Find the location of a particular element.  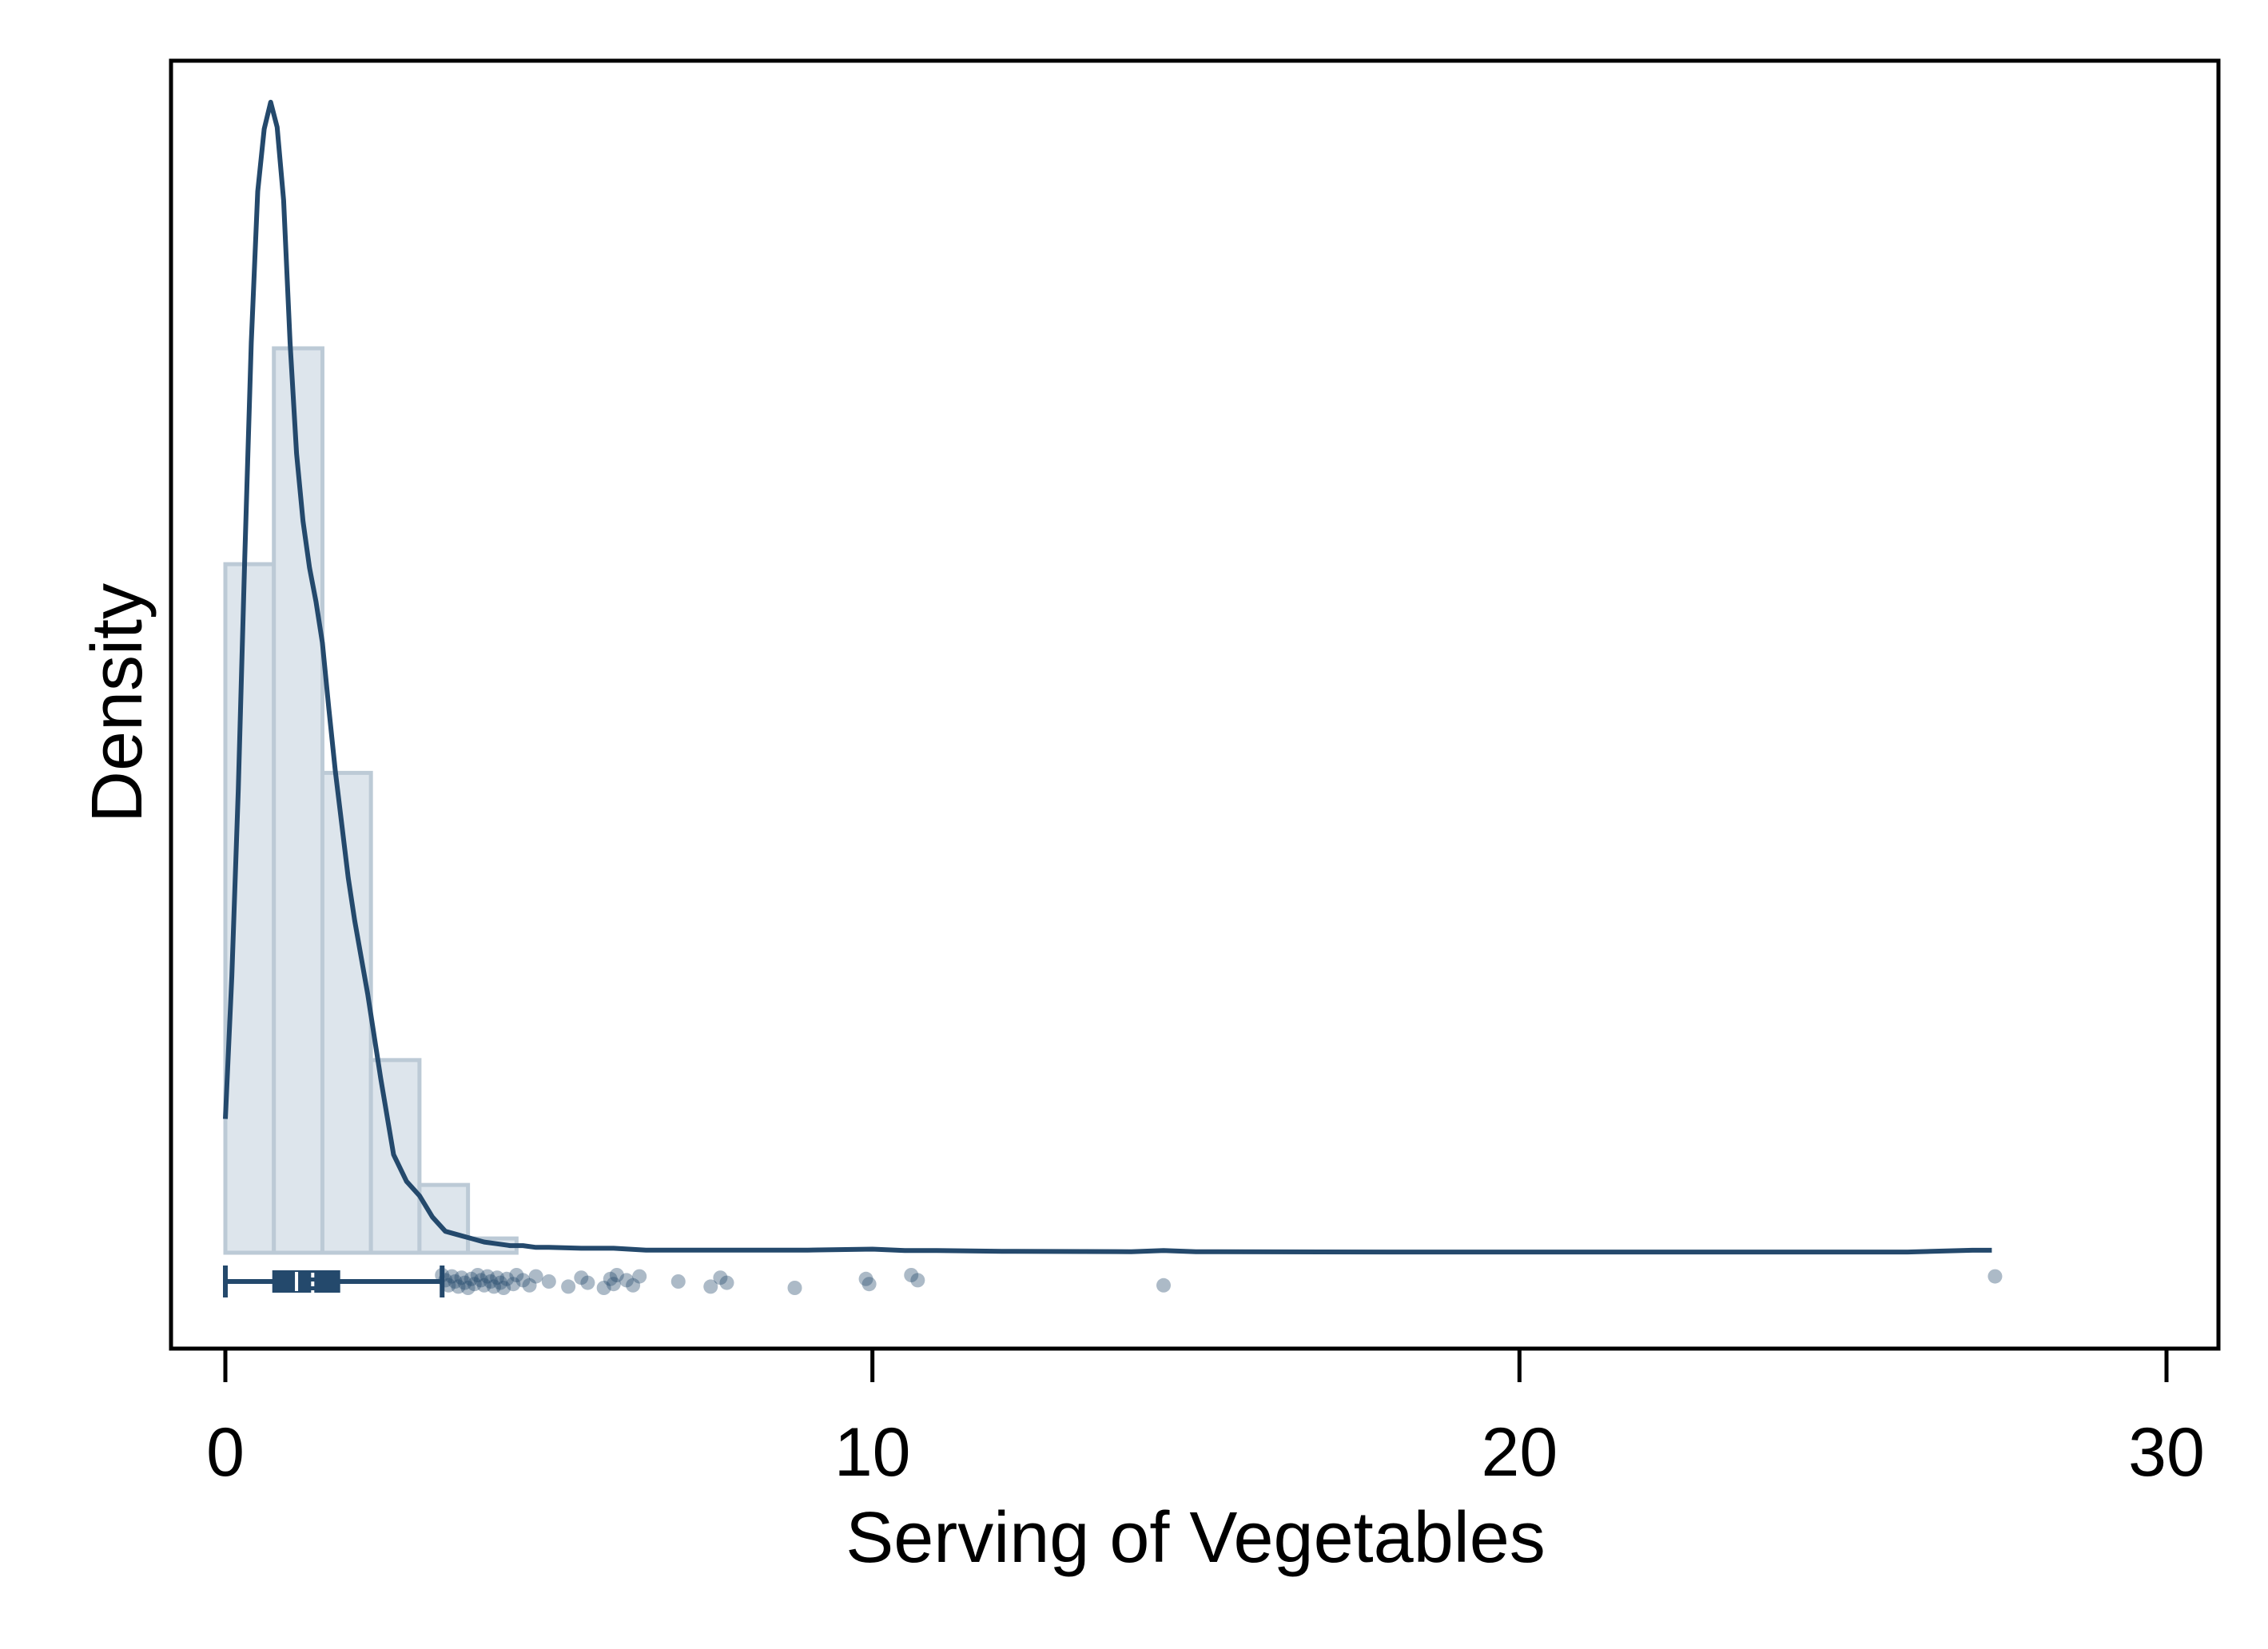

histogram-bars is located at coordinates (371, 800).